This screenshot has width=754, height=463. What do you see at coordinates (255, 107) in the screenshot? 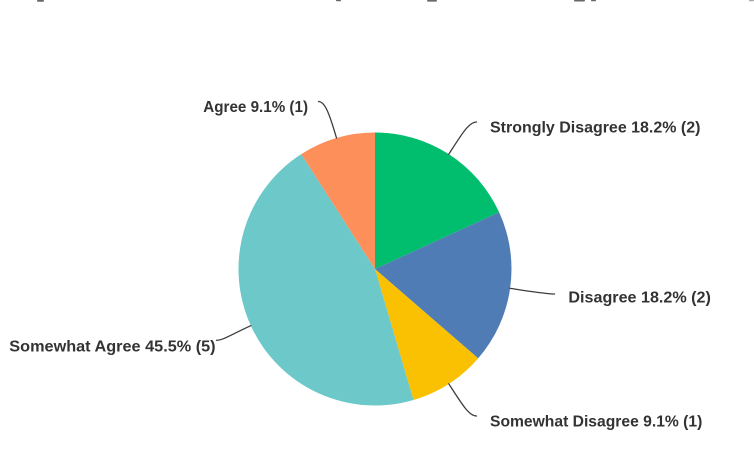
I see `svg-text: Agree 9.1% (1)` at bounding box center [255, 107].